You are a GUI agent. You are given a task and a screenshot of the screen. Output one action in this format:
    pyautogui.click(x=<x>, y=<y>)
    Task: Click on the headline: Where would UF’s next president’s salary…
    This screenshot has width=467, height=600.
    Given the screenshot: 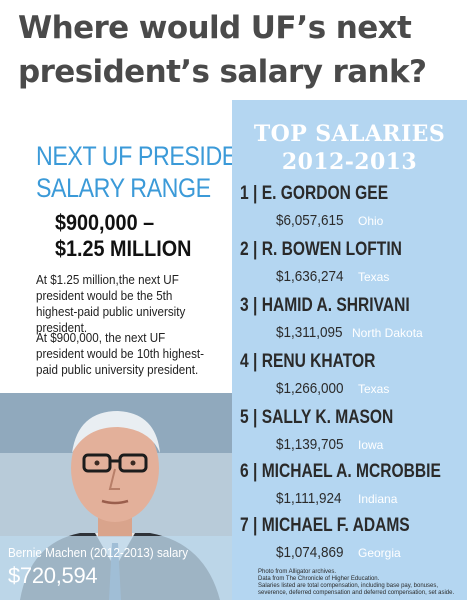 What is the action you would take?
    pyautogui.click(x=238, y=50)
    